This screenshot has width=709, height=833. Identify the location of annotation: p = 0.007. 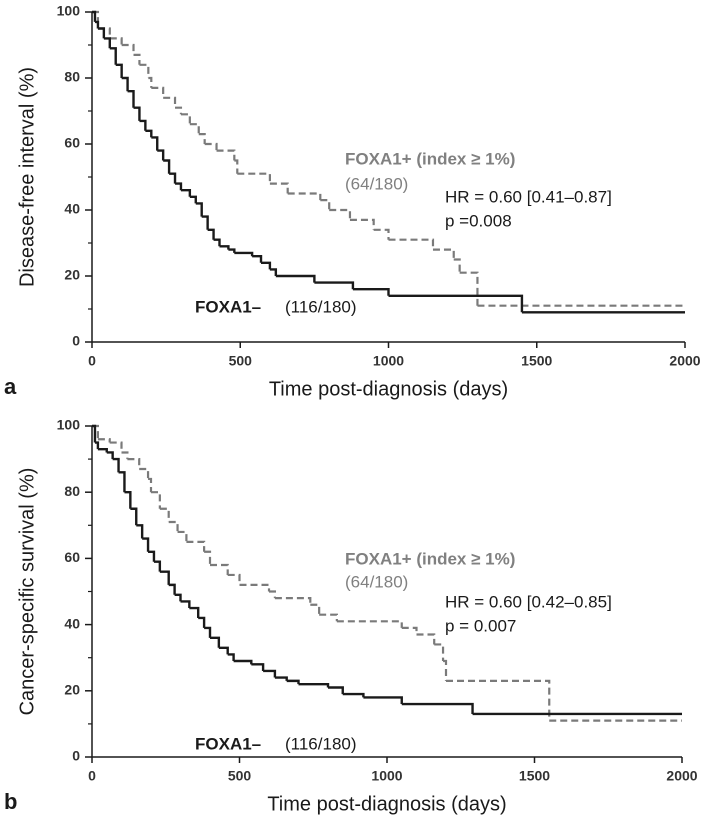
(480, 625).